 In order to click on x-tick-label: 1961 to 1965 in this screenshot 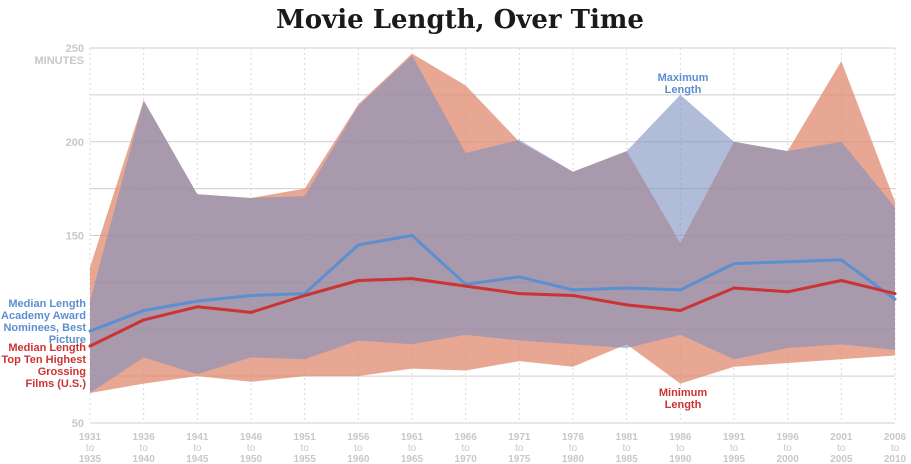, I will do `click(412, 448)`.